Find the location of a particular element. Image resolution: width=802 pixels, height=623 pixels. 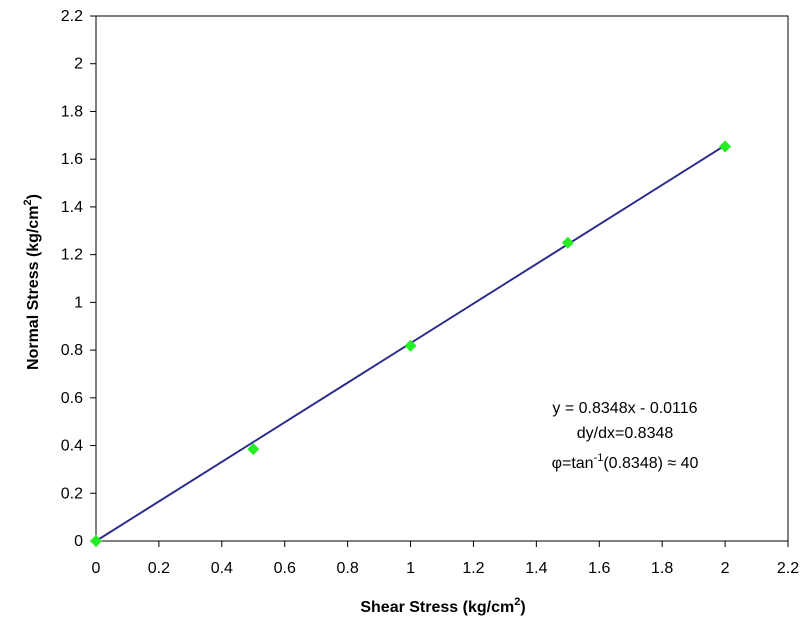

y-tick-label: 1.8 is located at coordinates (72, 111).